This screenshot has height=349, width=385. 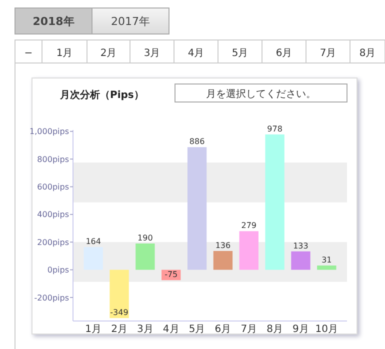 What do you see at coordinates (145, 329) in the screenshot?
I see `x-tick-label: 3月` at bounding box center [145, 329].